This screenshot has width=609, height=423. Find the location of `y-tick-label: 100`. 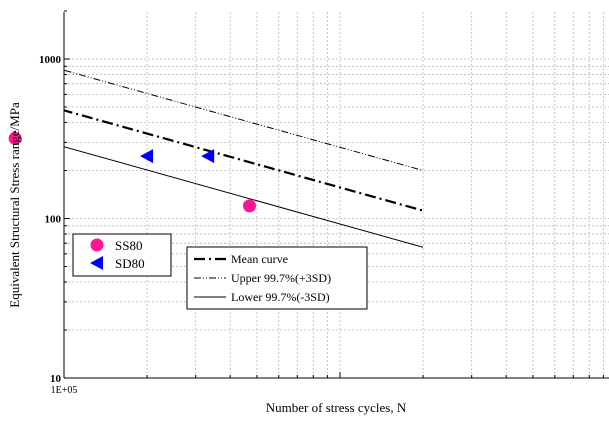

y-tick-label: 100 is located at coordinates (53, 220).